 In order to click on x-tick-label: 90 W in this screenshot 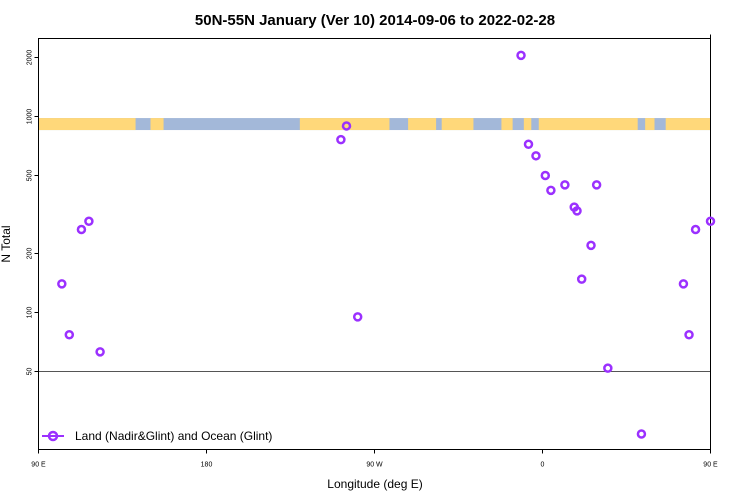, I will do `click(374, 465)`.